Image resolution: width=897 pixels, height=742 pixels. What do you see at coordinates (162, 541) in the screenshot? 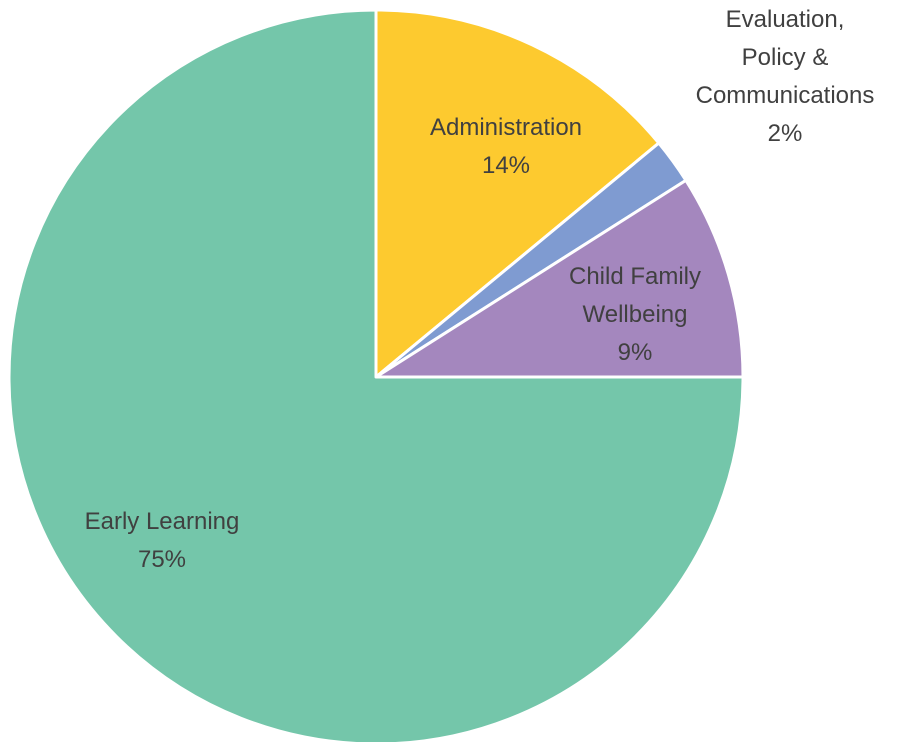
I see `slice-label: Early Learning 75%` at bounding box center [162, 541].